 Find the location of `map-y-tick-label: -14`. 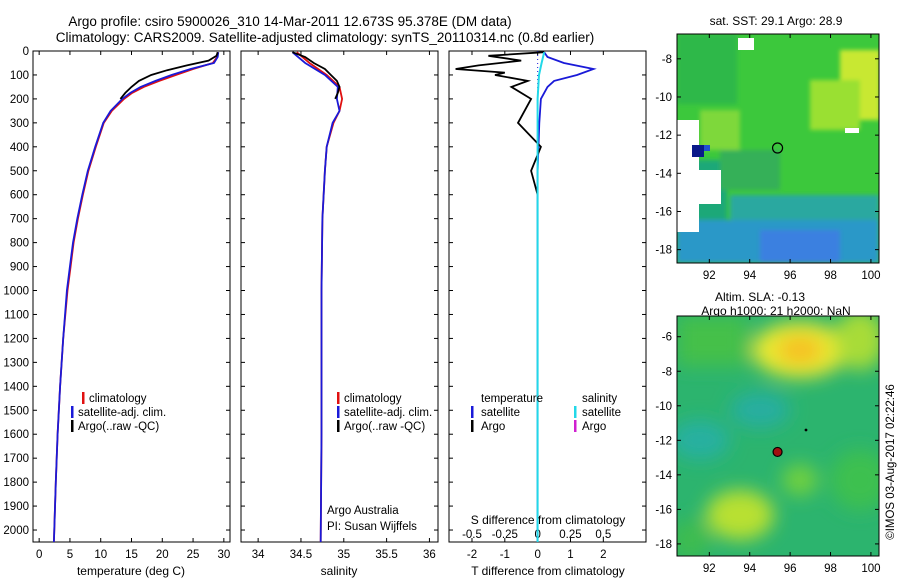

map-y-tick-label: -14 is located at coordinates (663, 476).